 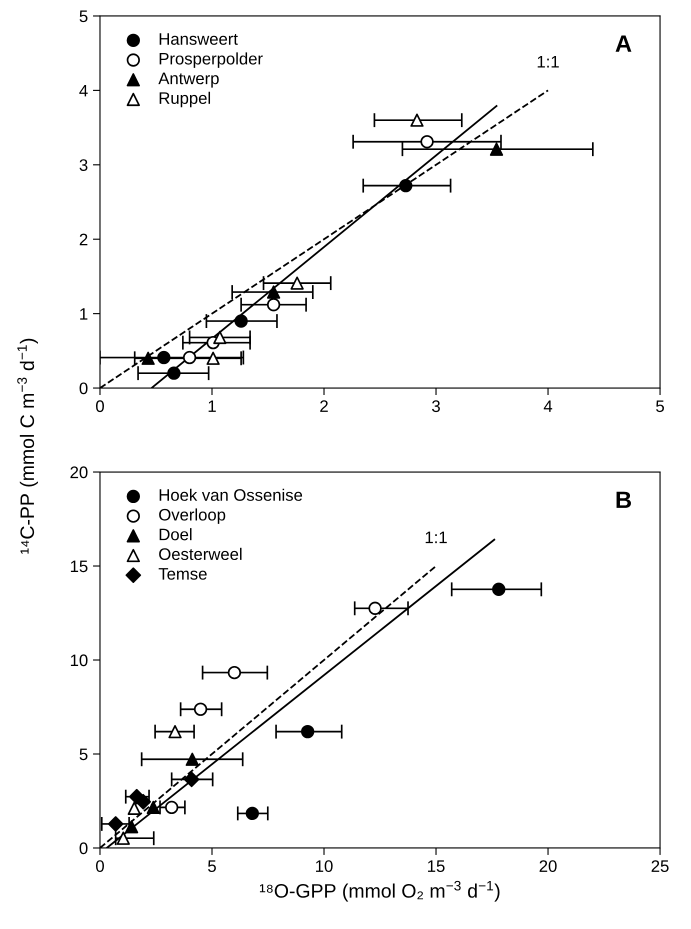 What do you see at coordinates (176, 534) in the screenshot?
I see `legend-label: Doel` at bounding box center [176, 534].